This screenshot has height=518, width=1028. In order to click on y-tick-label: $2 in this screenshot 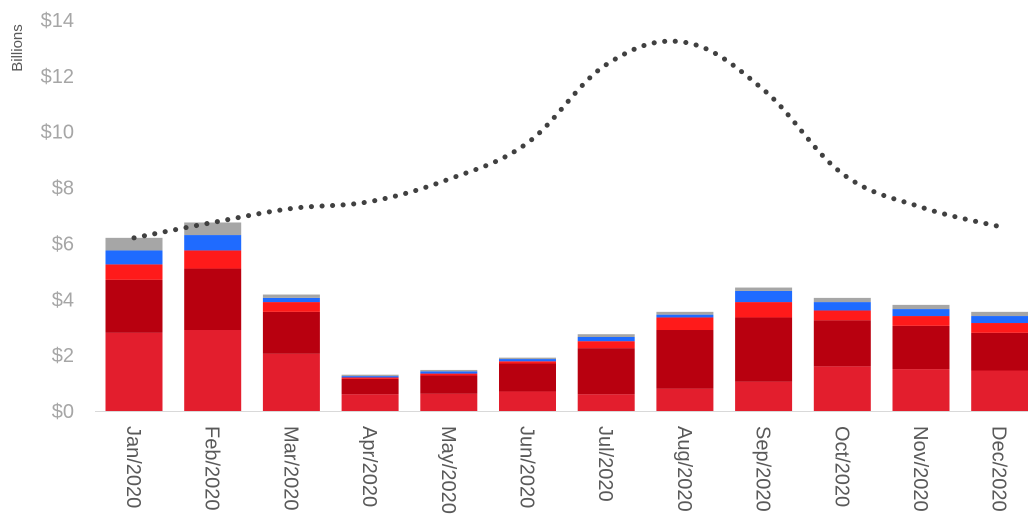, I will do `click(63, 356)`.